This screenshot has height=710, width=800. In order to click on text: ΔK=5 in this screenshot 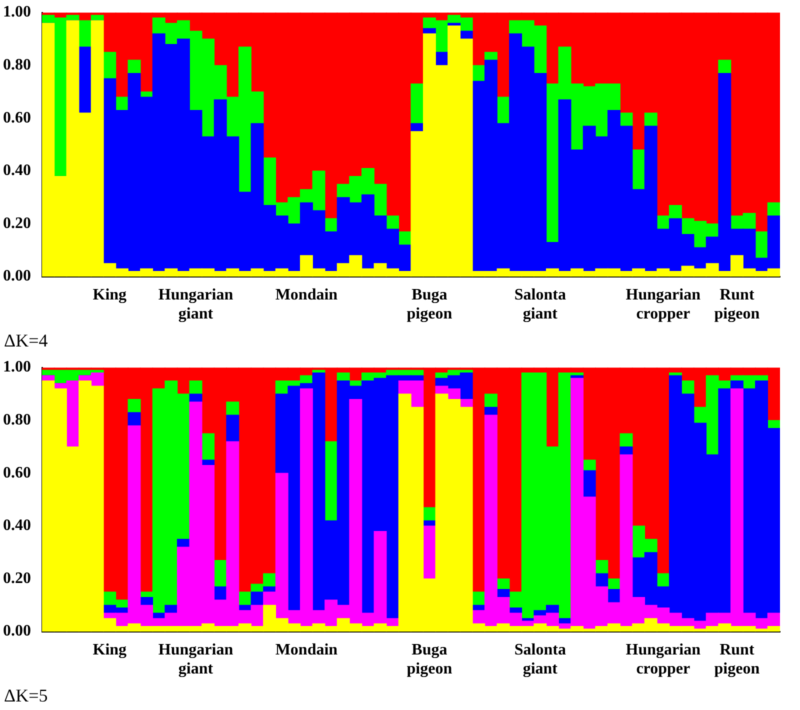, I will do `click(26, 696)`.